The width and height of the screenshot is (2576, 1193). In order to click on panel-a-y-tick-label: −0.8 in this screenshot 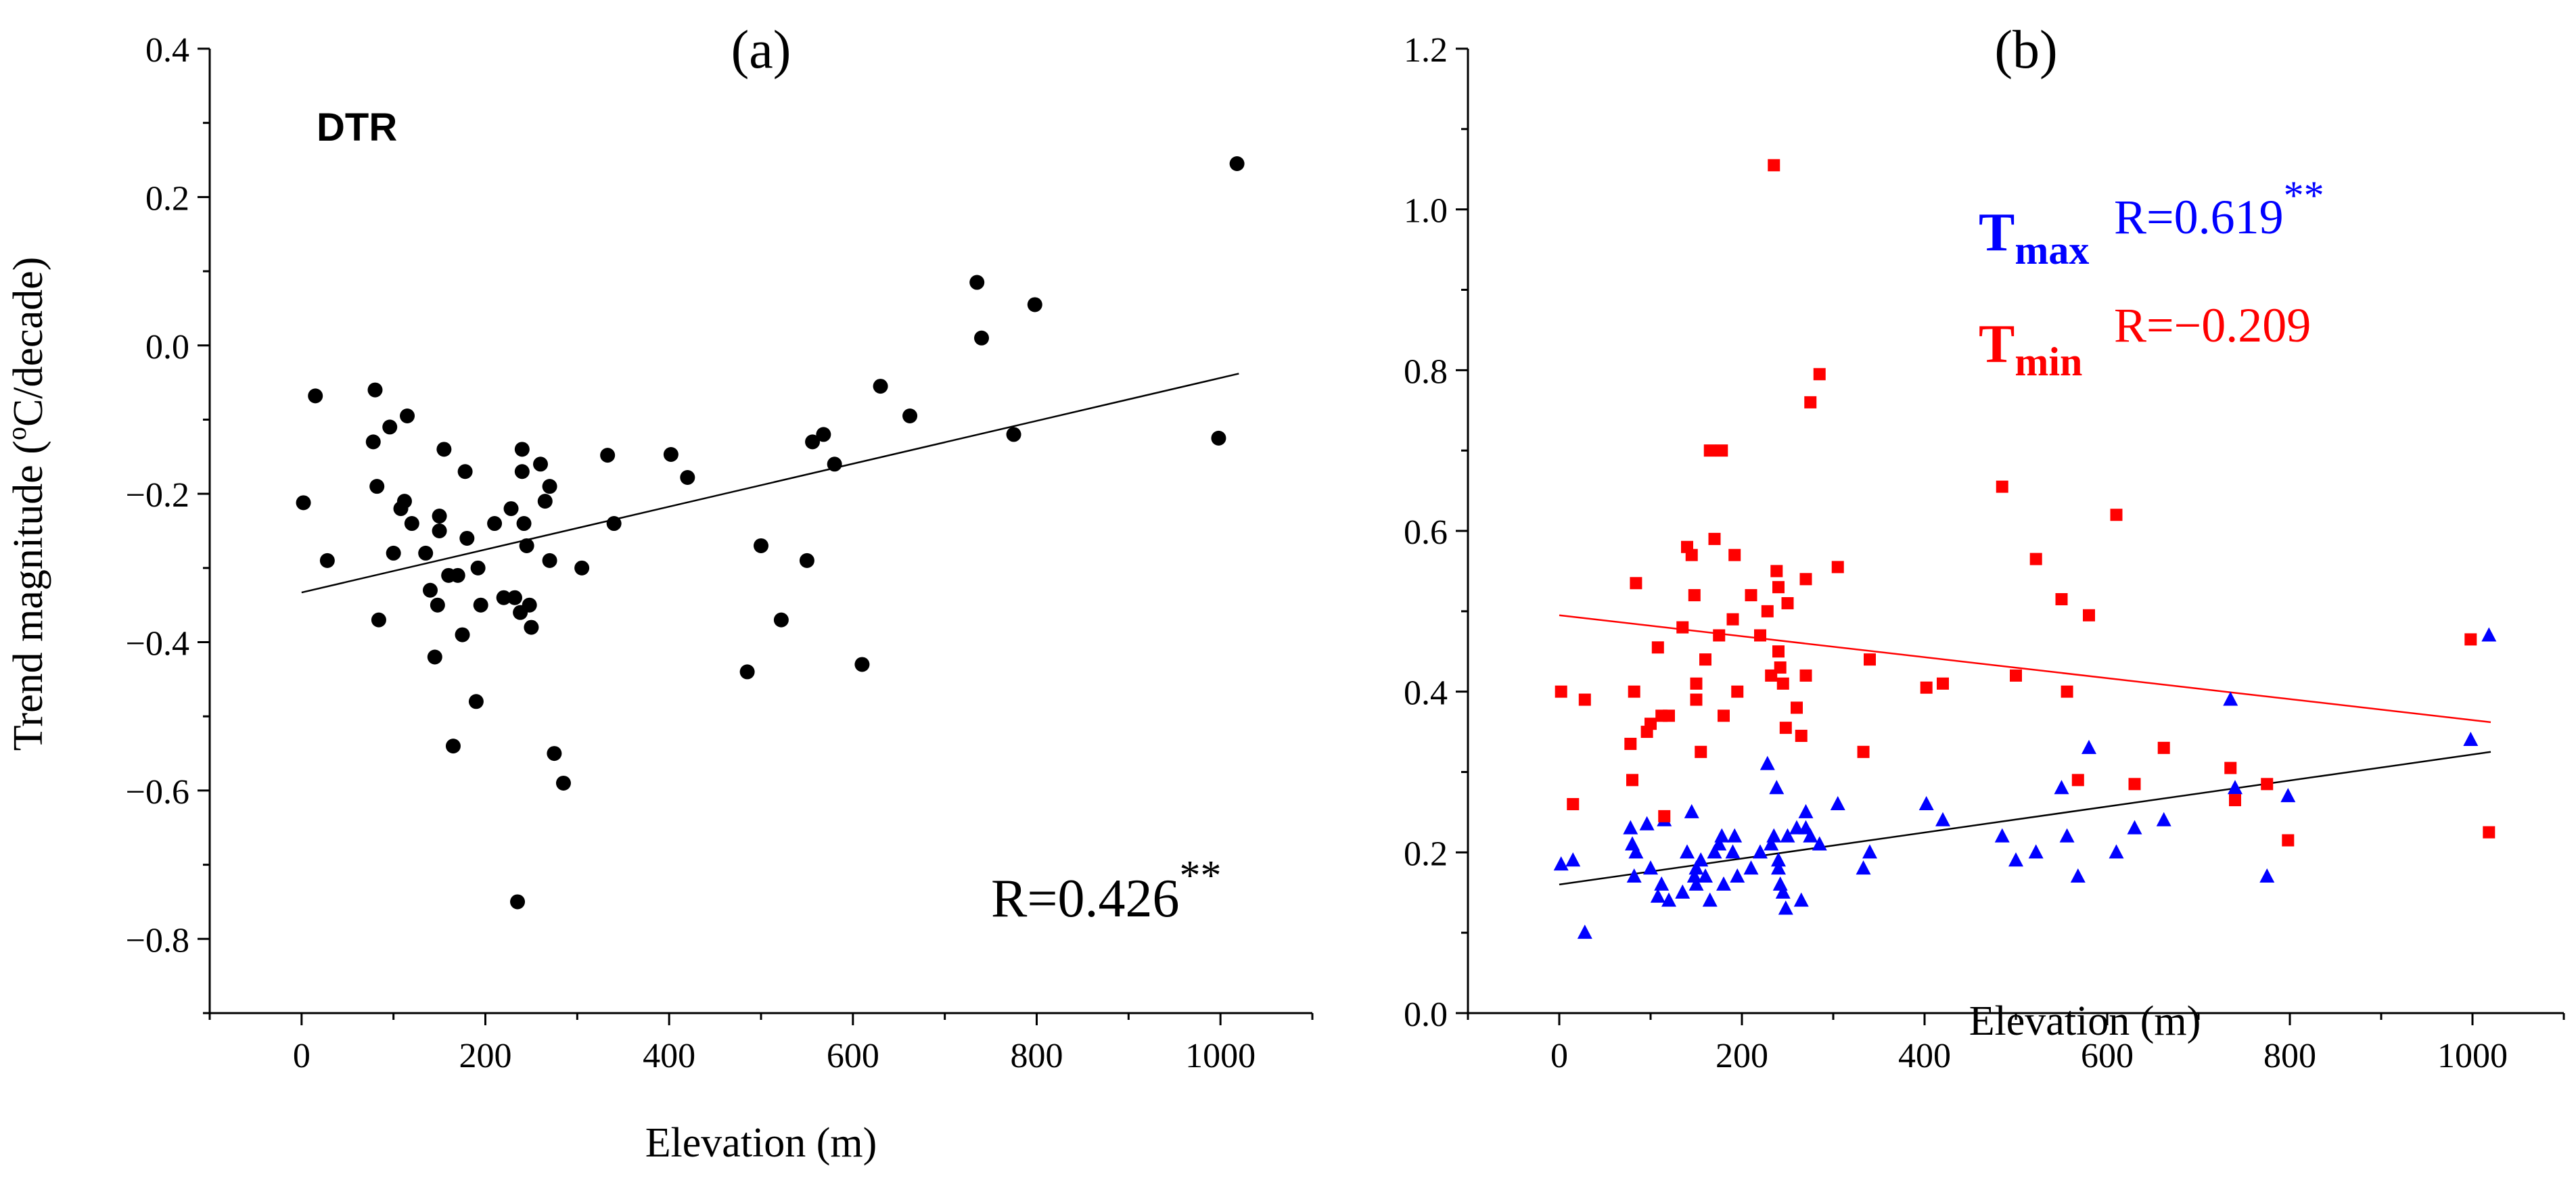, I will do `click(157, 940)`.